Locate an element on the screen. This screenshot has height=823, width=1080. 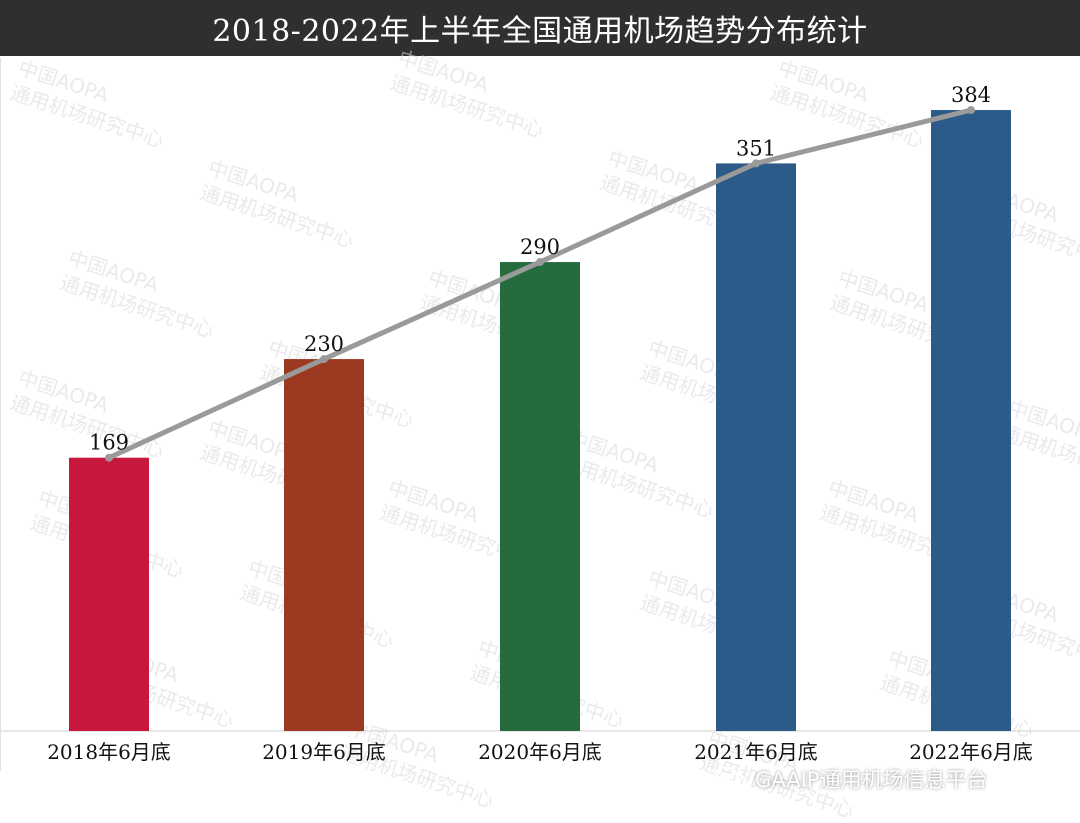
x-tick-label: 2020年6月底 is located at coordinates (540, 752).